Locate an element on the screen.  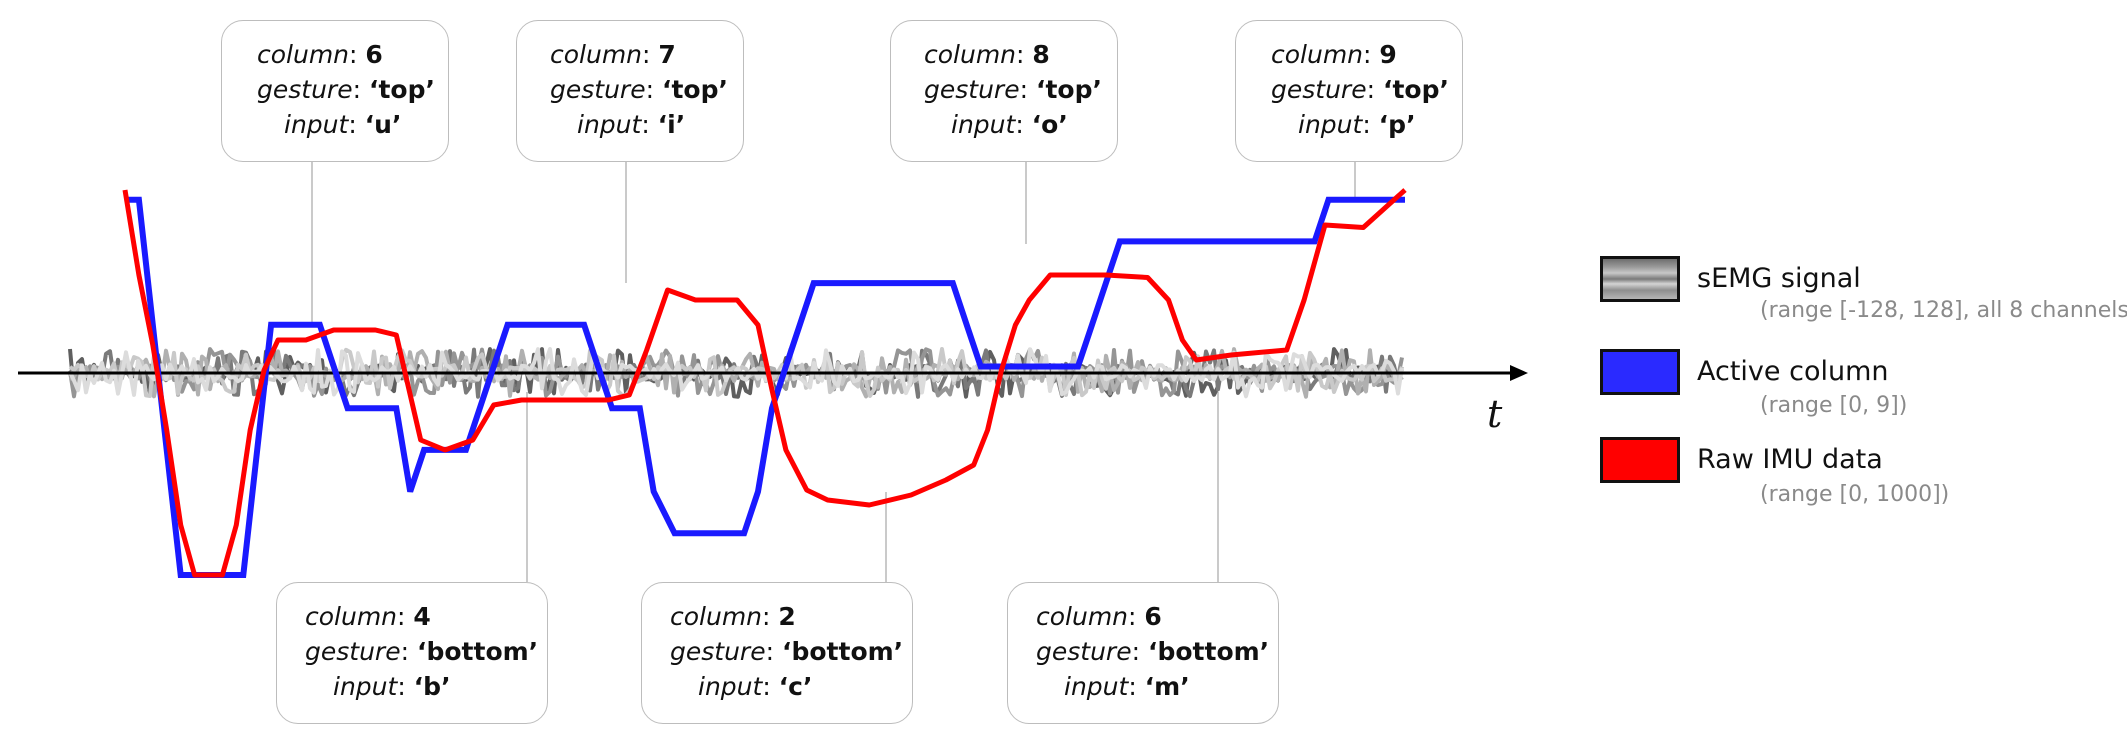
x-axis-label: t is located at coordinates (1495, 414).